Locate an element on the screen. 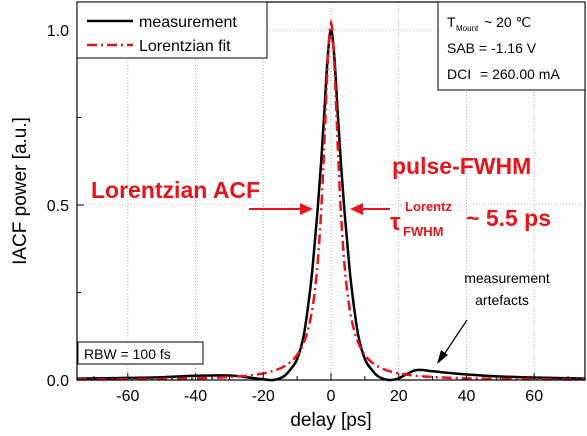 The height and width of the screenshot is (436, 587). x-tick-label: -40 is located at coordinates (195, 396).